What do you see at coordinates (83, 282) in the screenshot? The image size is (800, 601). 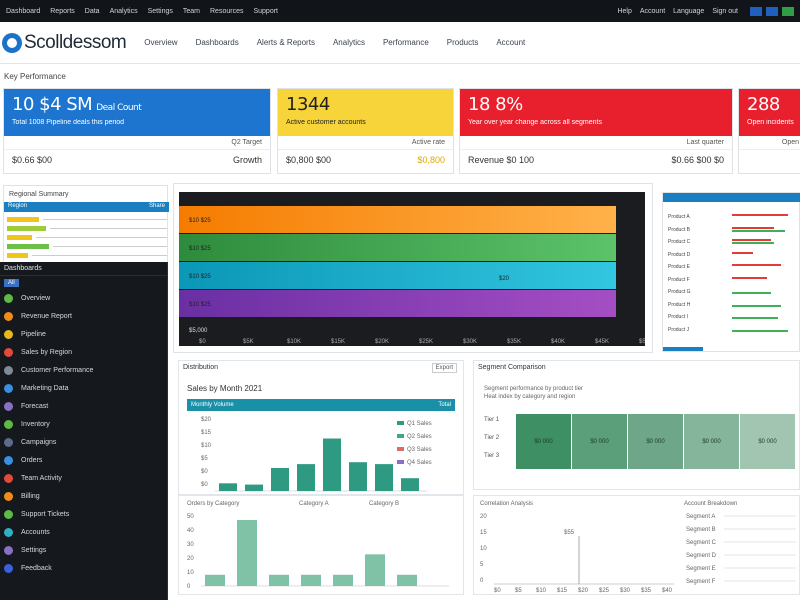 I see `sidebar-tab: All` at bounding box center [83, 282].